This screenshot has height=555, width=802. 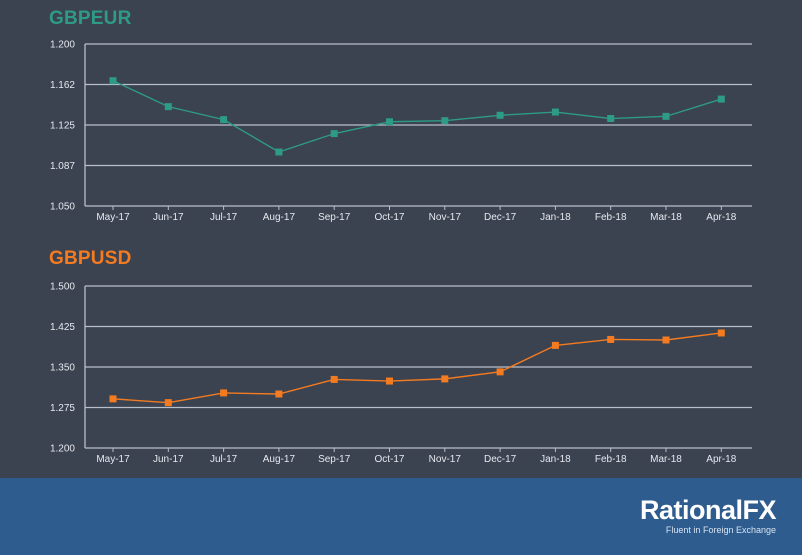 I want to click on y-tick-label: 1.275, so click(x=62, y=408).